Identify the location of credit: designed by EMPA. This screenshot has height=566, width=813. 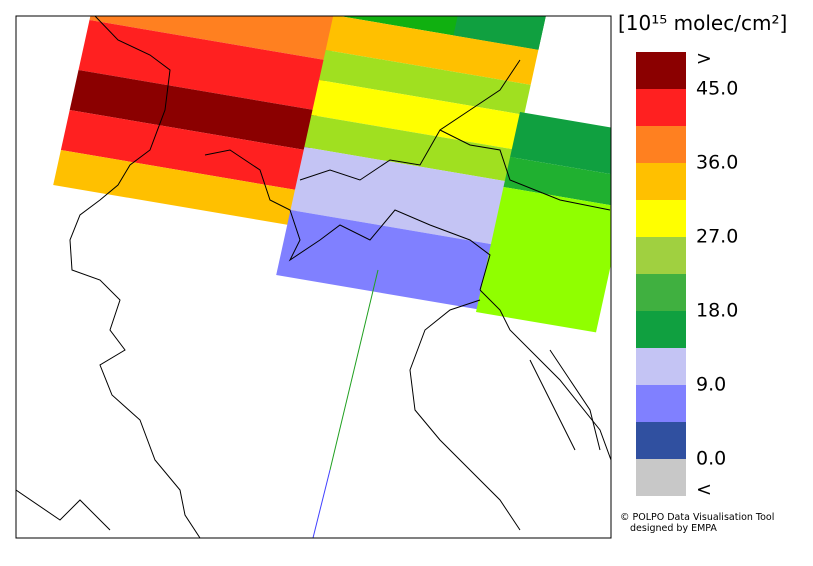
(673, 528).